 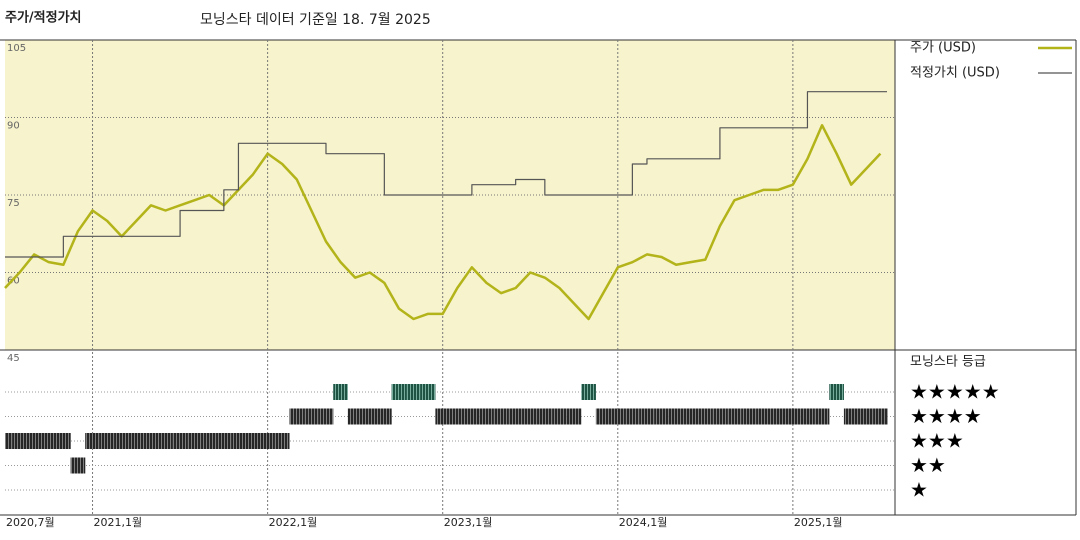 What do you see at coordinates (13, 203) in the screenshot?
I see `y-tick-label: 75` at bounding box center [13, 203].